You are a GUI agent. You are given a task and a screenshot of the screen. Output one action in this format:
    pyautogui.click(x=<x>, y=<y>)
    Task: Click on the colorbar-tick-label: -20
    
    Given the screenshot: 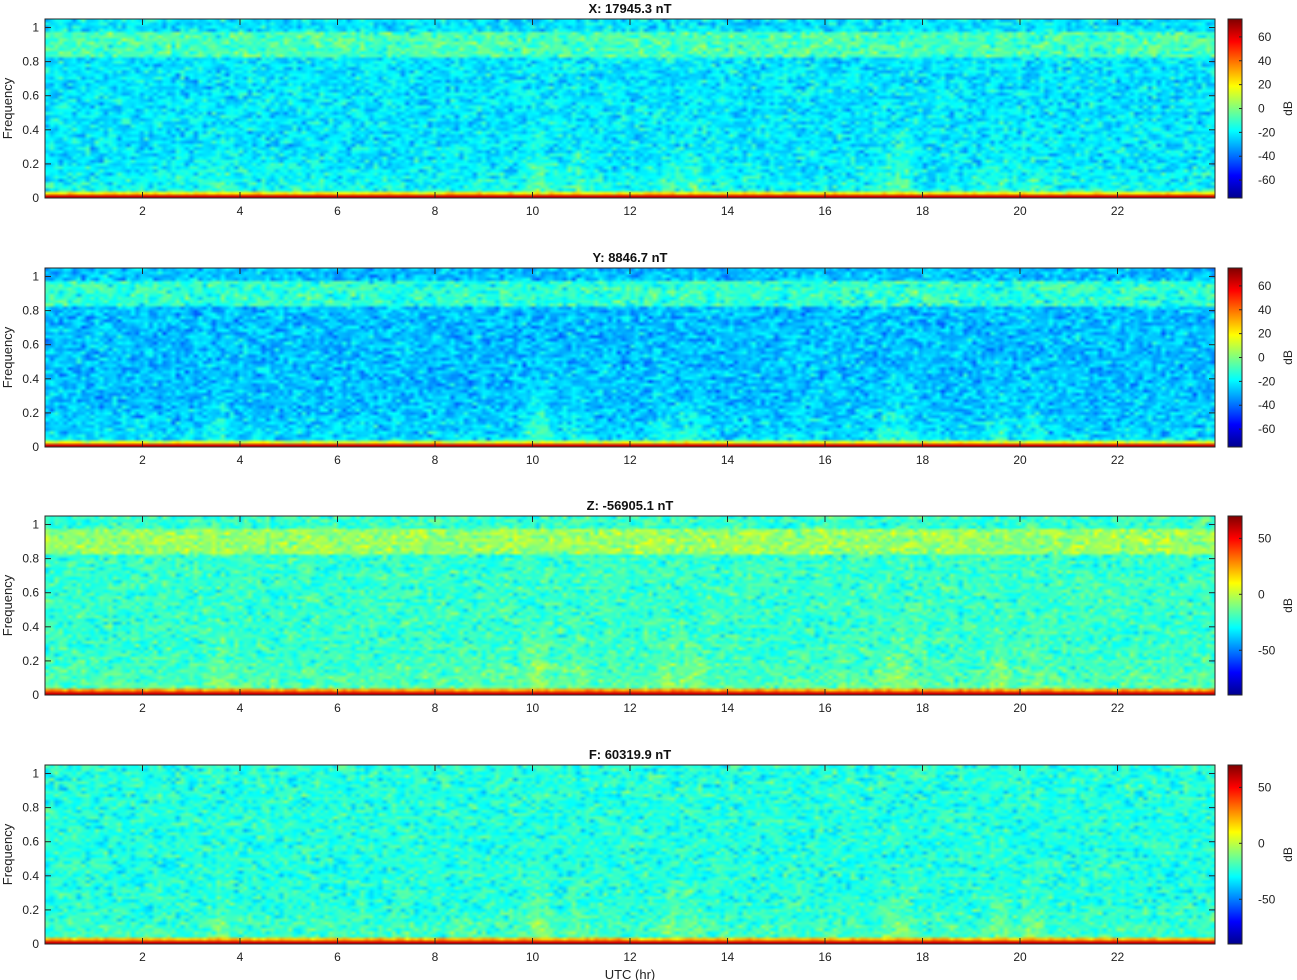 What is the action you would take?
    pyautogui.click(x=1267, y=381)
    